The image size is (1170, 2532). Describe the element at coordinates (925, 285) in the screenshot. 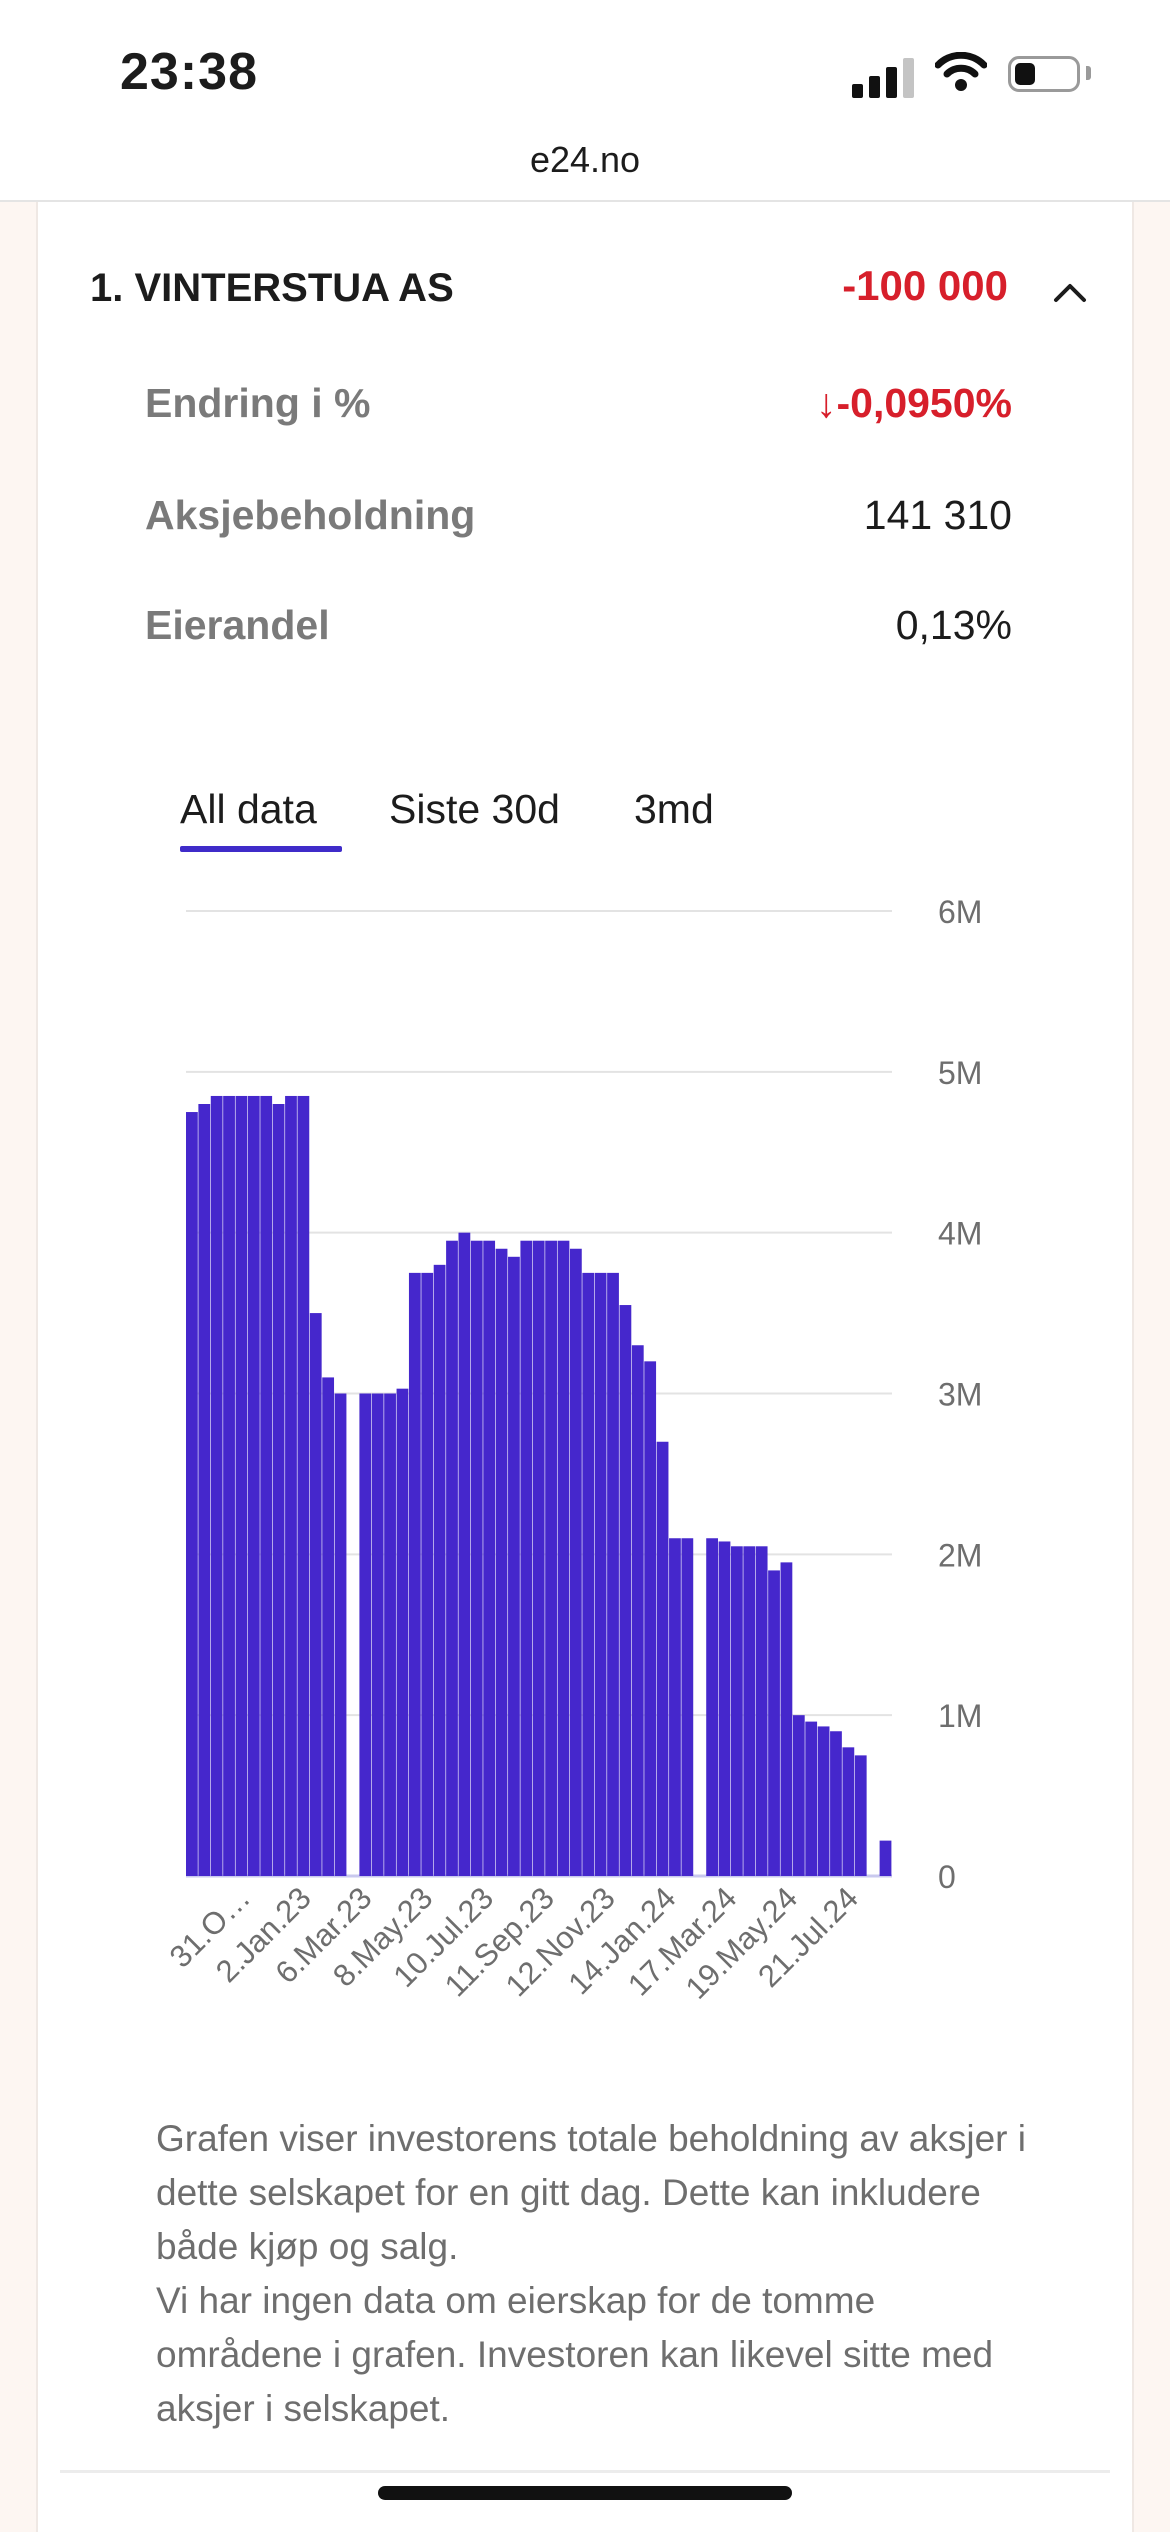

I see `holder-change: -100 000` at that location.